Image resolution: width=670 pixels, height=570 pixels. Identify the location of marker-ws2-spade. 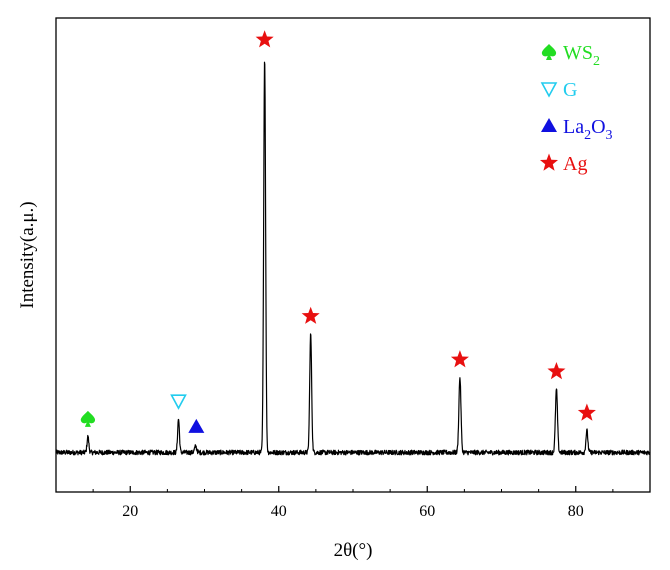
(88, 418).